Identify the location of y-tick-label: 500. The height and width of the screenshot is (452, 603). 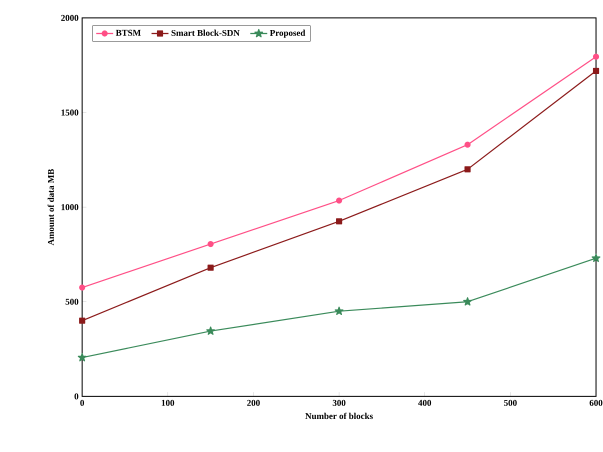
(72, 301).